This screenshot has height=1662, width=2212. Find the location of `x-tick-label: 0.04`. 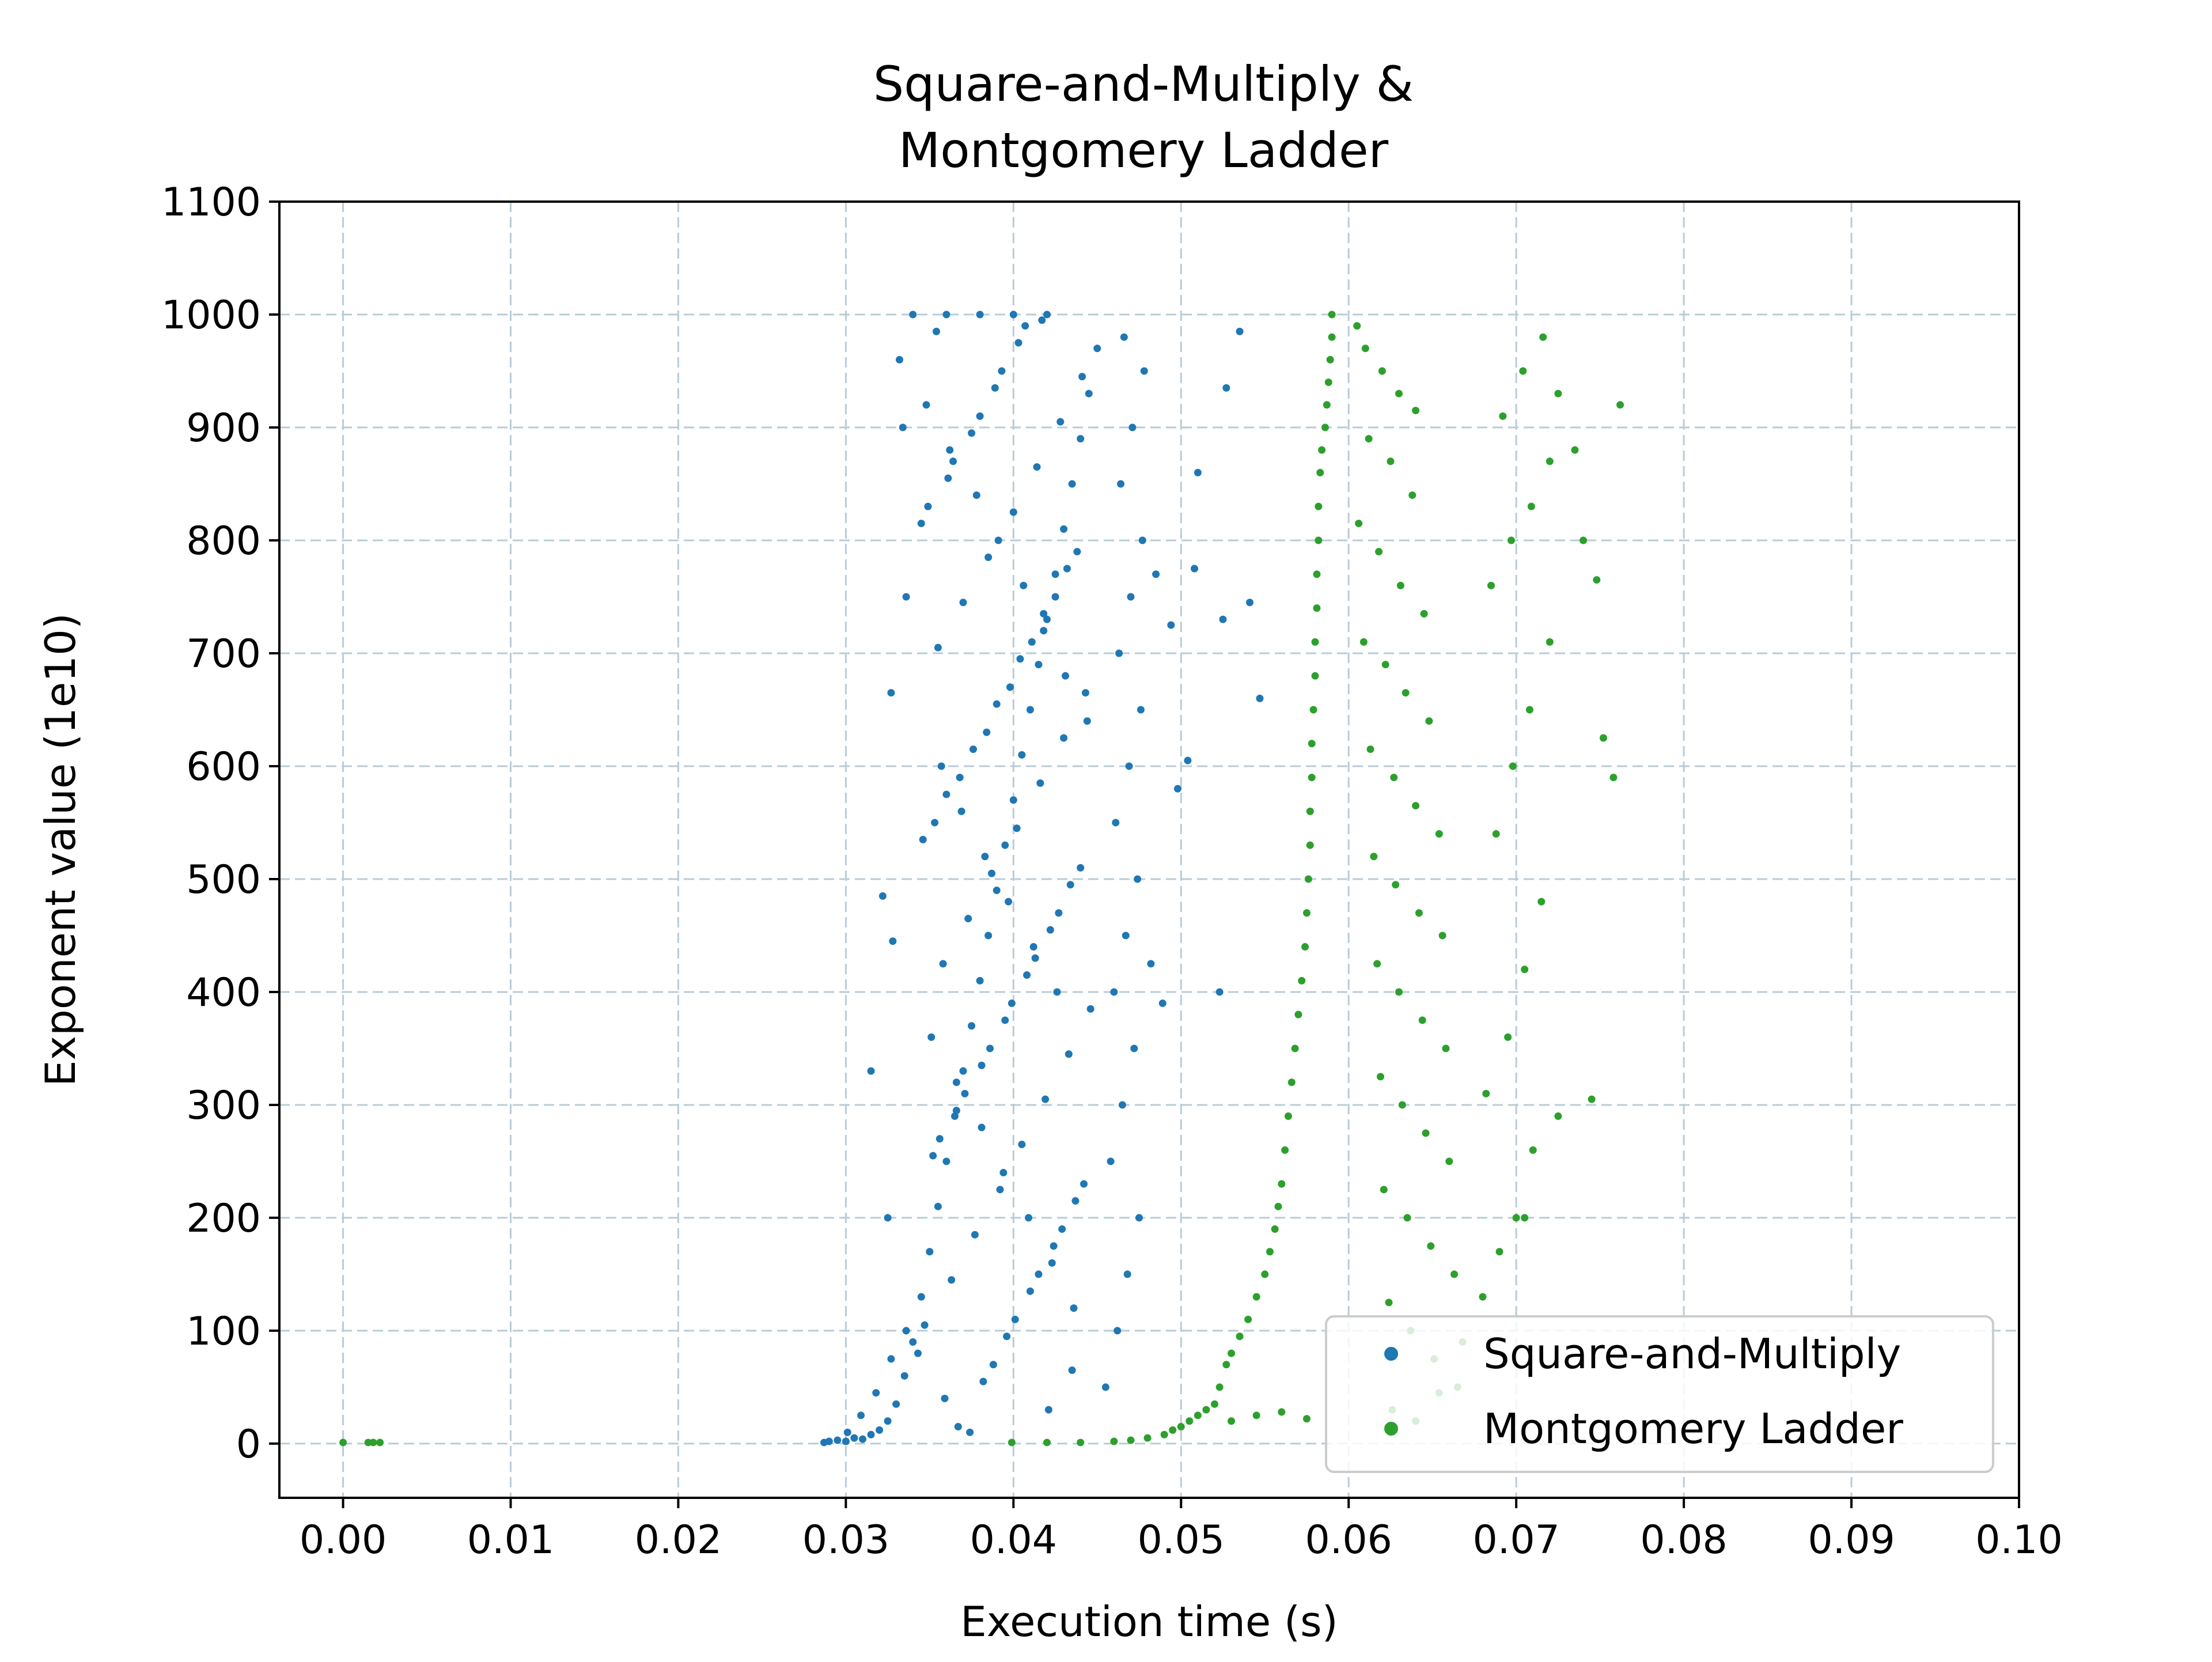

x-tick-label: 0.04 is located at coordinates (1013, 1540).